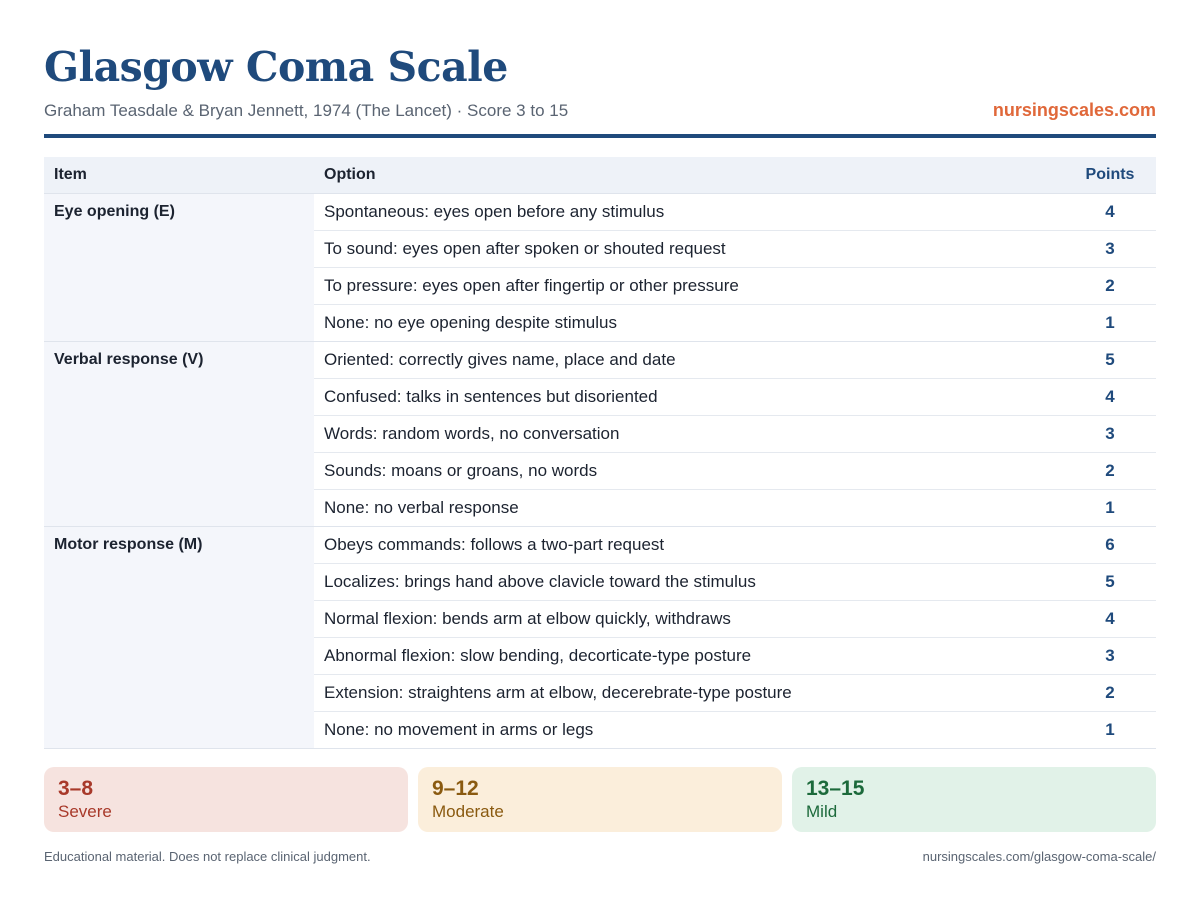 This screenshot has width=1200, height=902. What do you see at coordinates (459, 729) in the screenshot?
I see `option-text: None: no movement in arms or legs` at bounding box center [459, 729].